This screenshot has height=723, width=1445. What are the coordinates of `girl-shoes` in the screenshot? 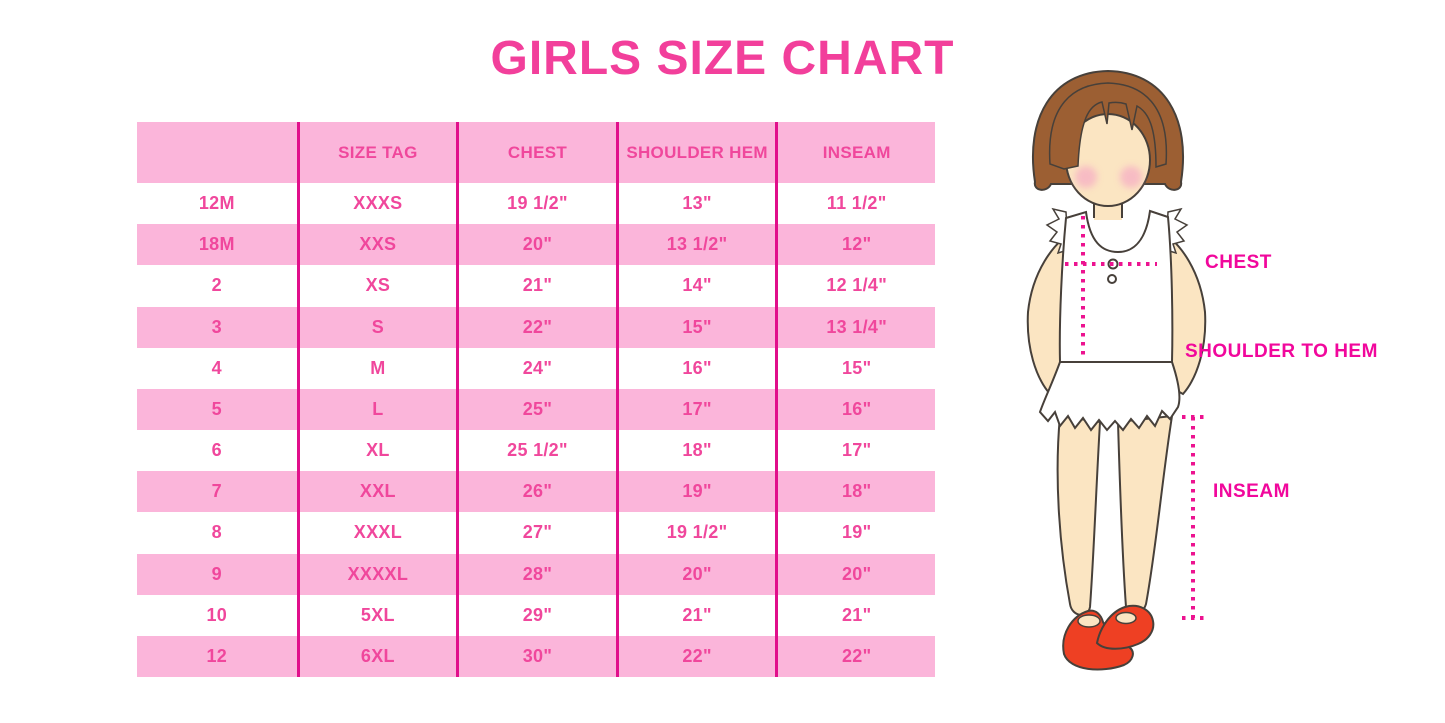 It's located at (1108, 637).